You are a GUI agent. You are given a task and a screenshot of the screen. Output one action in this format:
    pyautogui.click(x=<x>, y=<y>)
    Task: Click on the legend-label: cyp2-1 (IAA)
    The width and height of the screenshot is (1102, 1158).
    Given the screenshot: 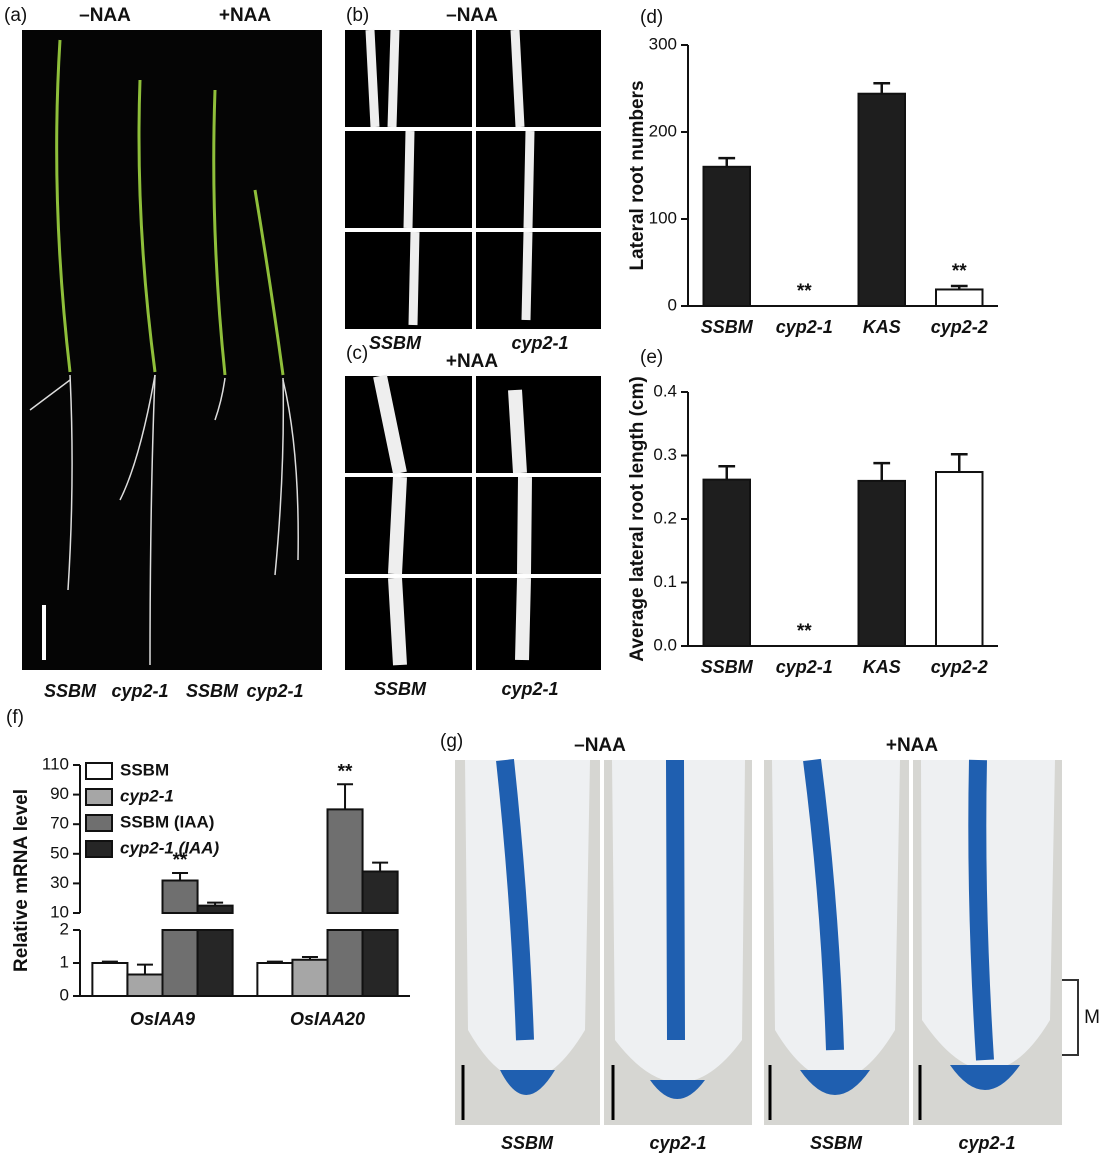 What is the action you would take?
    pyautogui.click(x=170, y=847)
    